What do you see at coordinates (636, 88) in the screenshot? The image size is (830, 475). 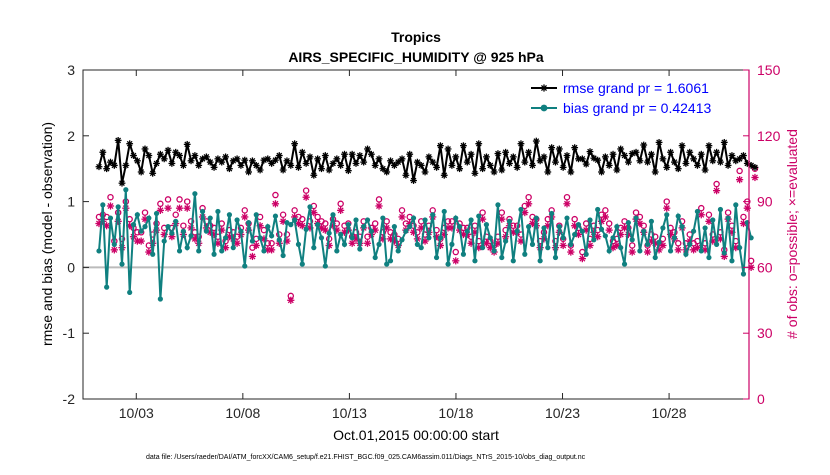 I see `legend-rmse-label: rmse grand pr = 1.6061` at bounding box center [636, 88].